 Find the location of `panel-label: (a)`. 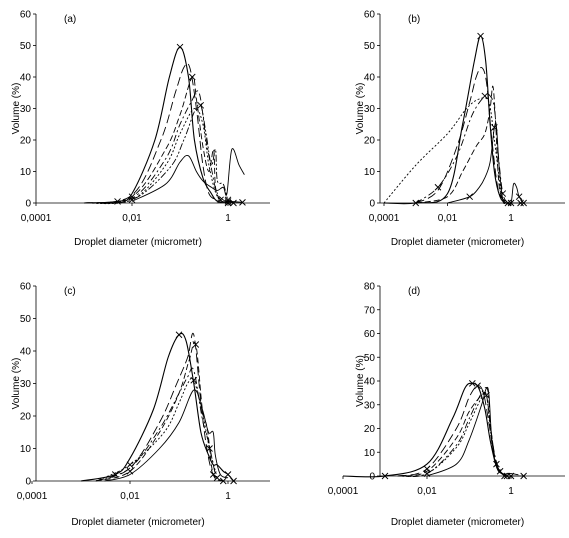

panel-label: (a) is located at coordinates (70, 19).